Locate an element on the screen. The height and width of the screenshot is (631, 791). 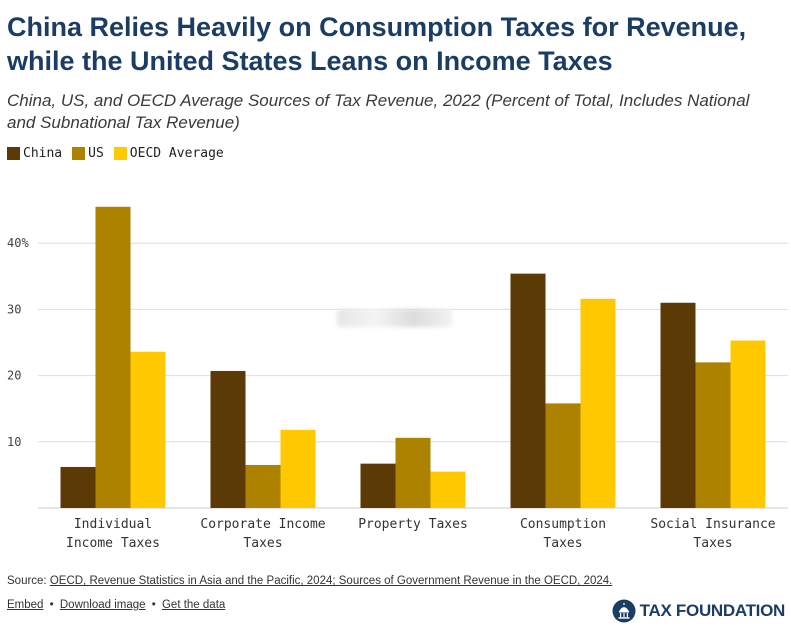
legend-label-us: US is located at coordinates (96, 153).